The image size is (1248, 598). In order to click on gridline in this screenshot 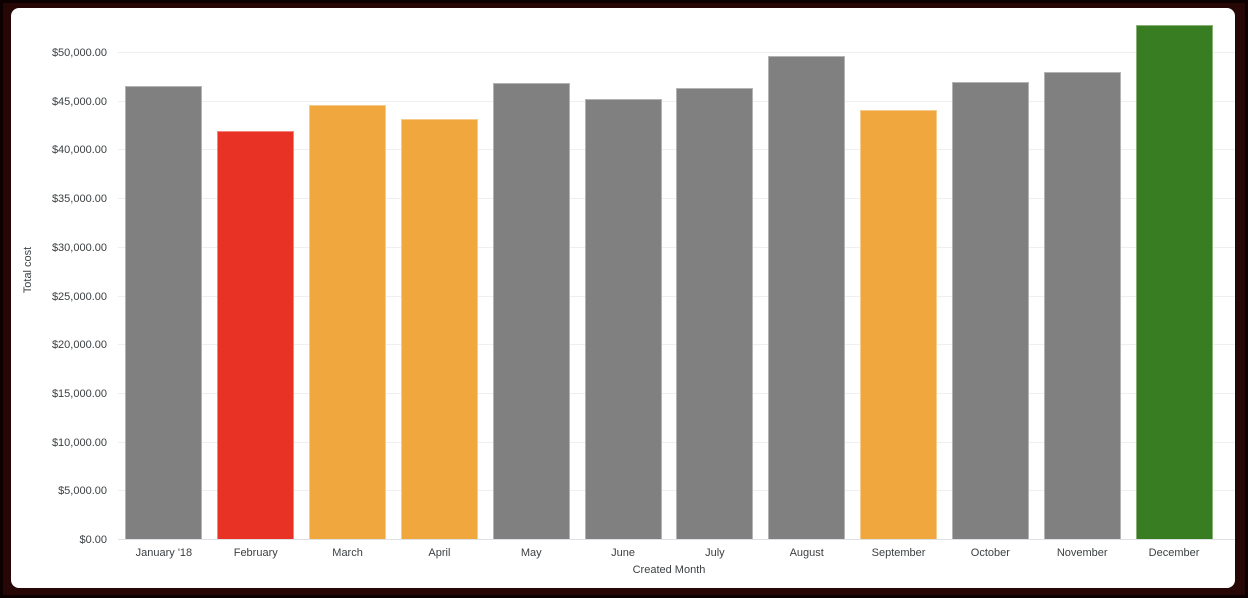, I will do `click(676, 52)`.